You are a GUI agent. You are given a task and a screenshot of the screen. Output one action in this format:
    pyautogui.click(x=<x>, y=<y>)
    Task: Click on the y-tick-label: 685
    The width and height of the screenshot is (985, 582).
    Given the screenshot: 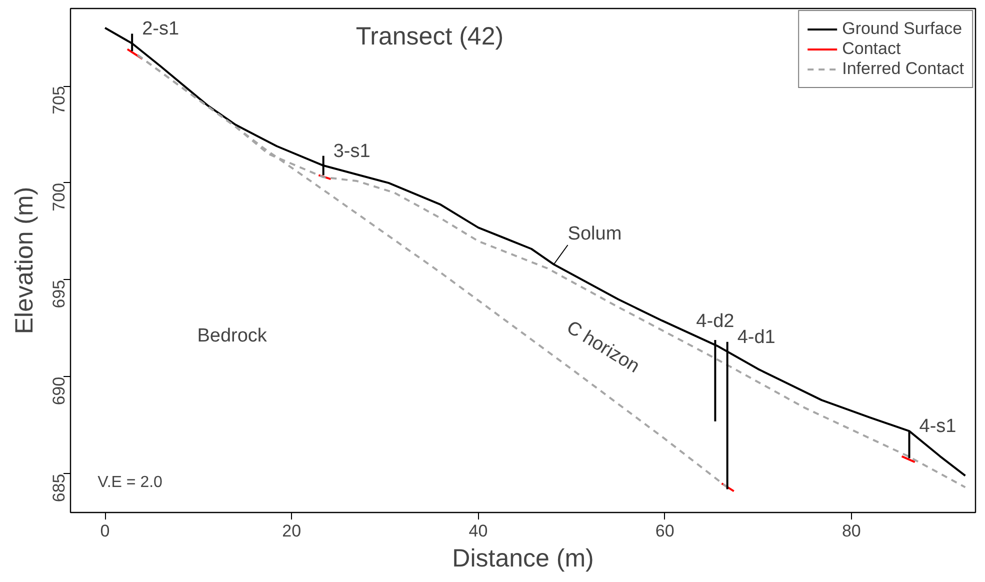 What is the action you would take?
    pyautogui.click(x=59, y=488)
    